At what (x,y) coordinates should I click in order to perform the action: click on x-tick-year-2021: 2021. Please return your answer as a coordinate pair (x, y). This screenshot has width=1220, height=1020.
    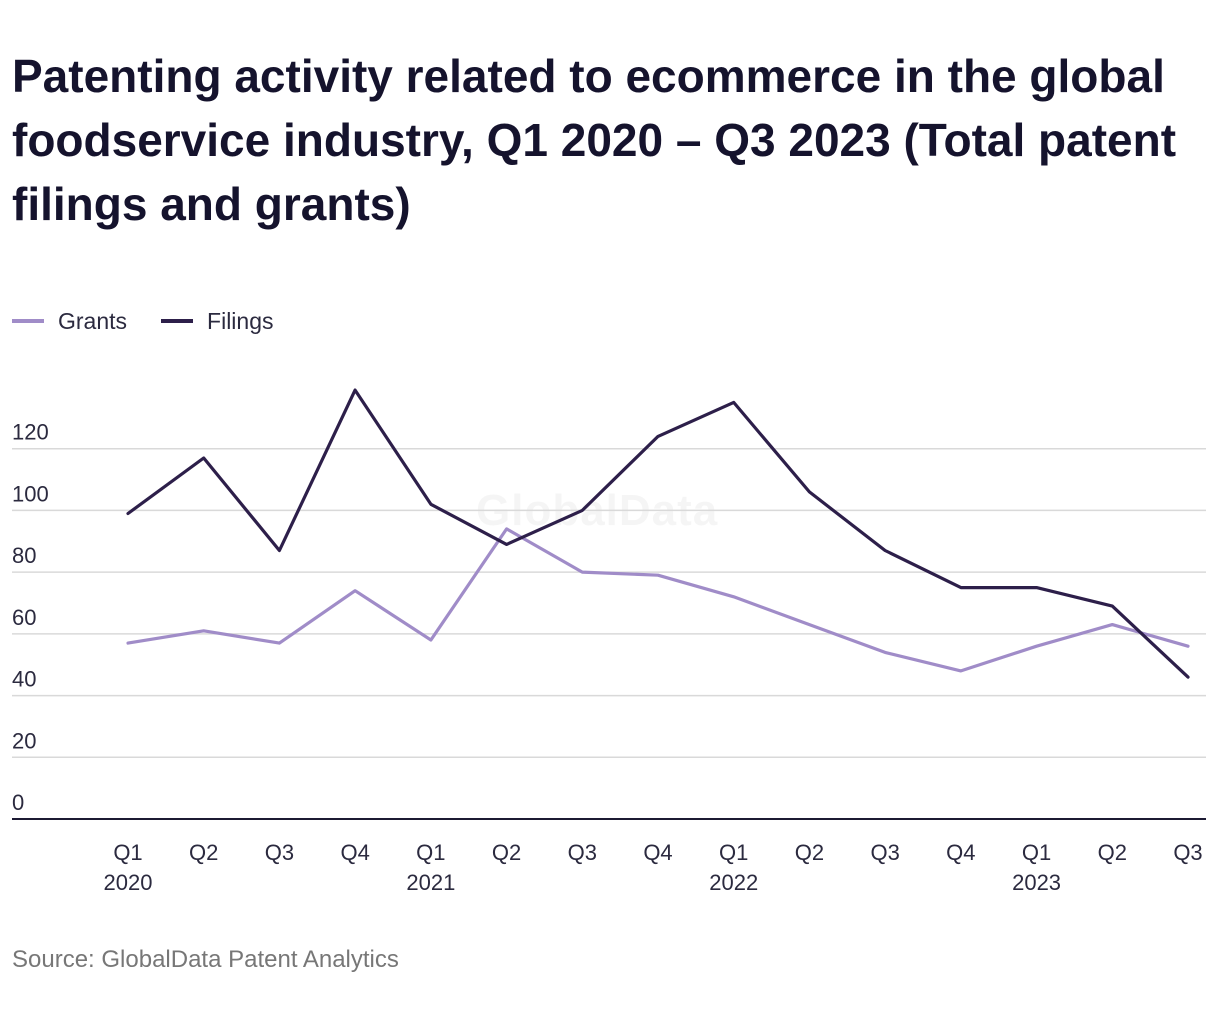
    Looking at the image, I should click on (430, 882).